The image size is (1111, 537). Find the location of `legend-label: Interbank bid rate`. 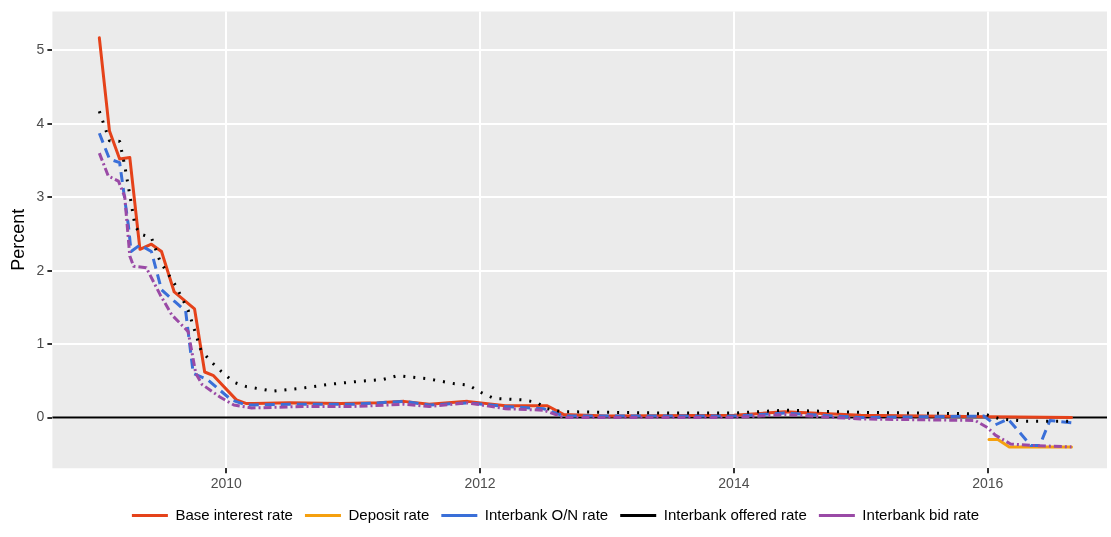

legend-label: Interbank bid rate is located at coordinates (921, 514).